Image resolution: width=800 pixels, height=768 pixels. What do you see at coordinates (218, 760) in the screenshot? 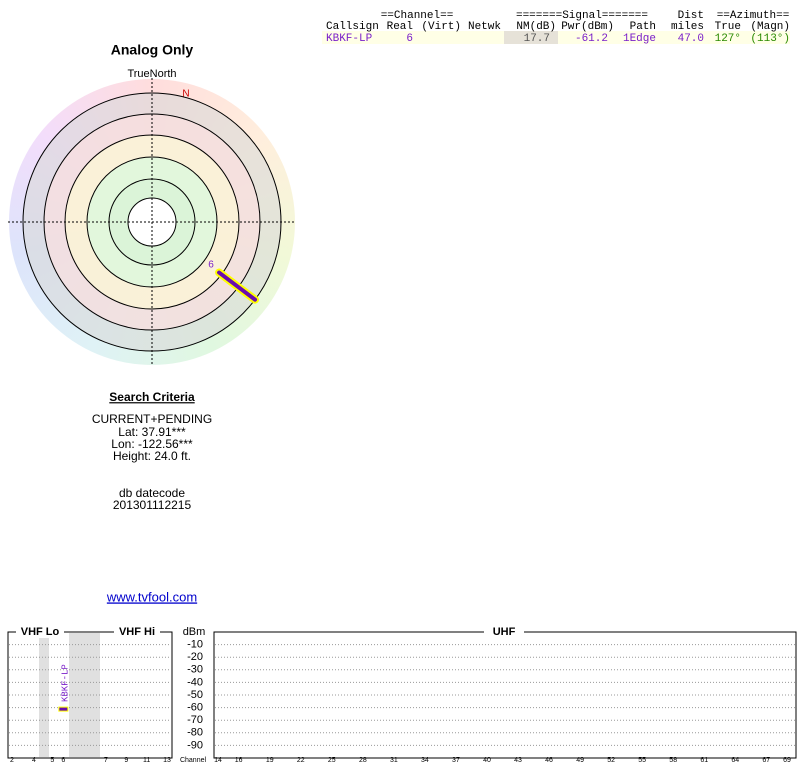
I see `x-tick-label: 14` at bounding box center [218, 760].